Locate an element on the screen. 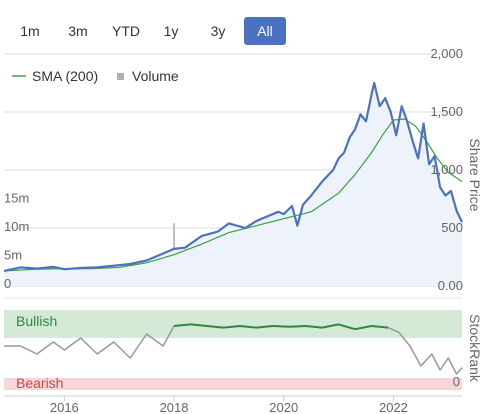 This screenshot has height=414, width=484. price-tick-label: 1,500 is located at coordinates (446, 111).